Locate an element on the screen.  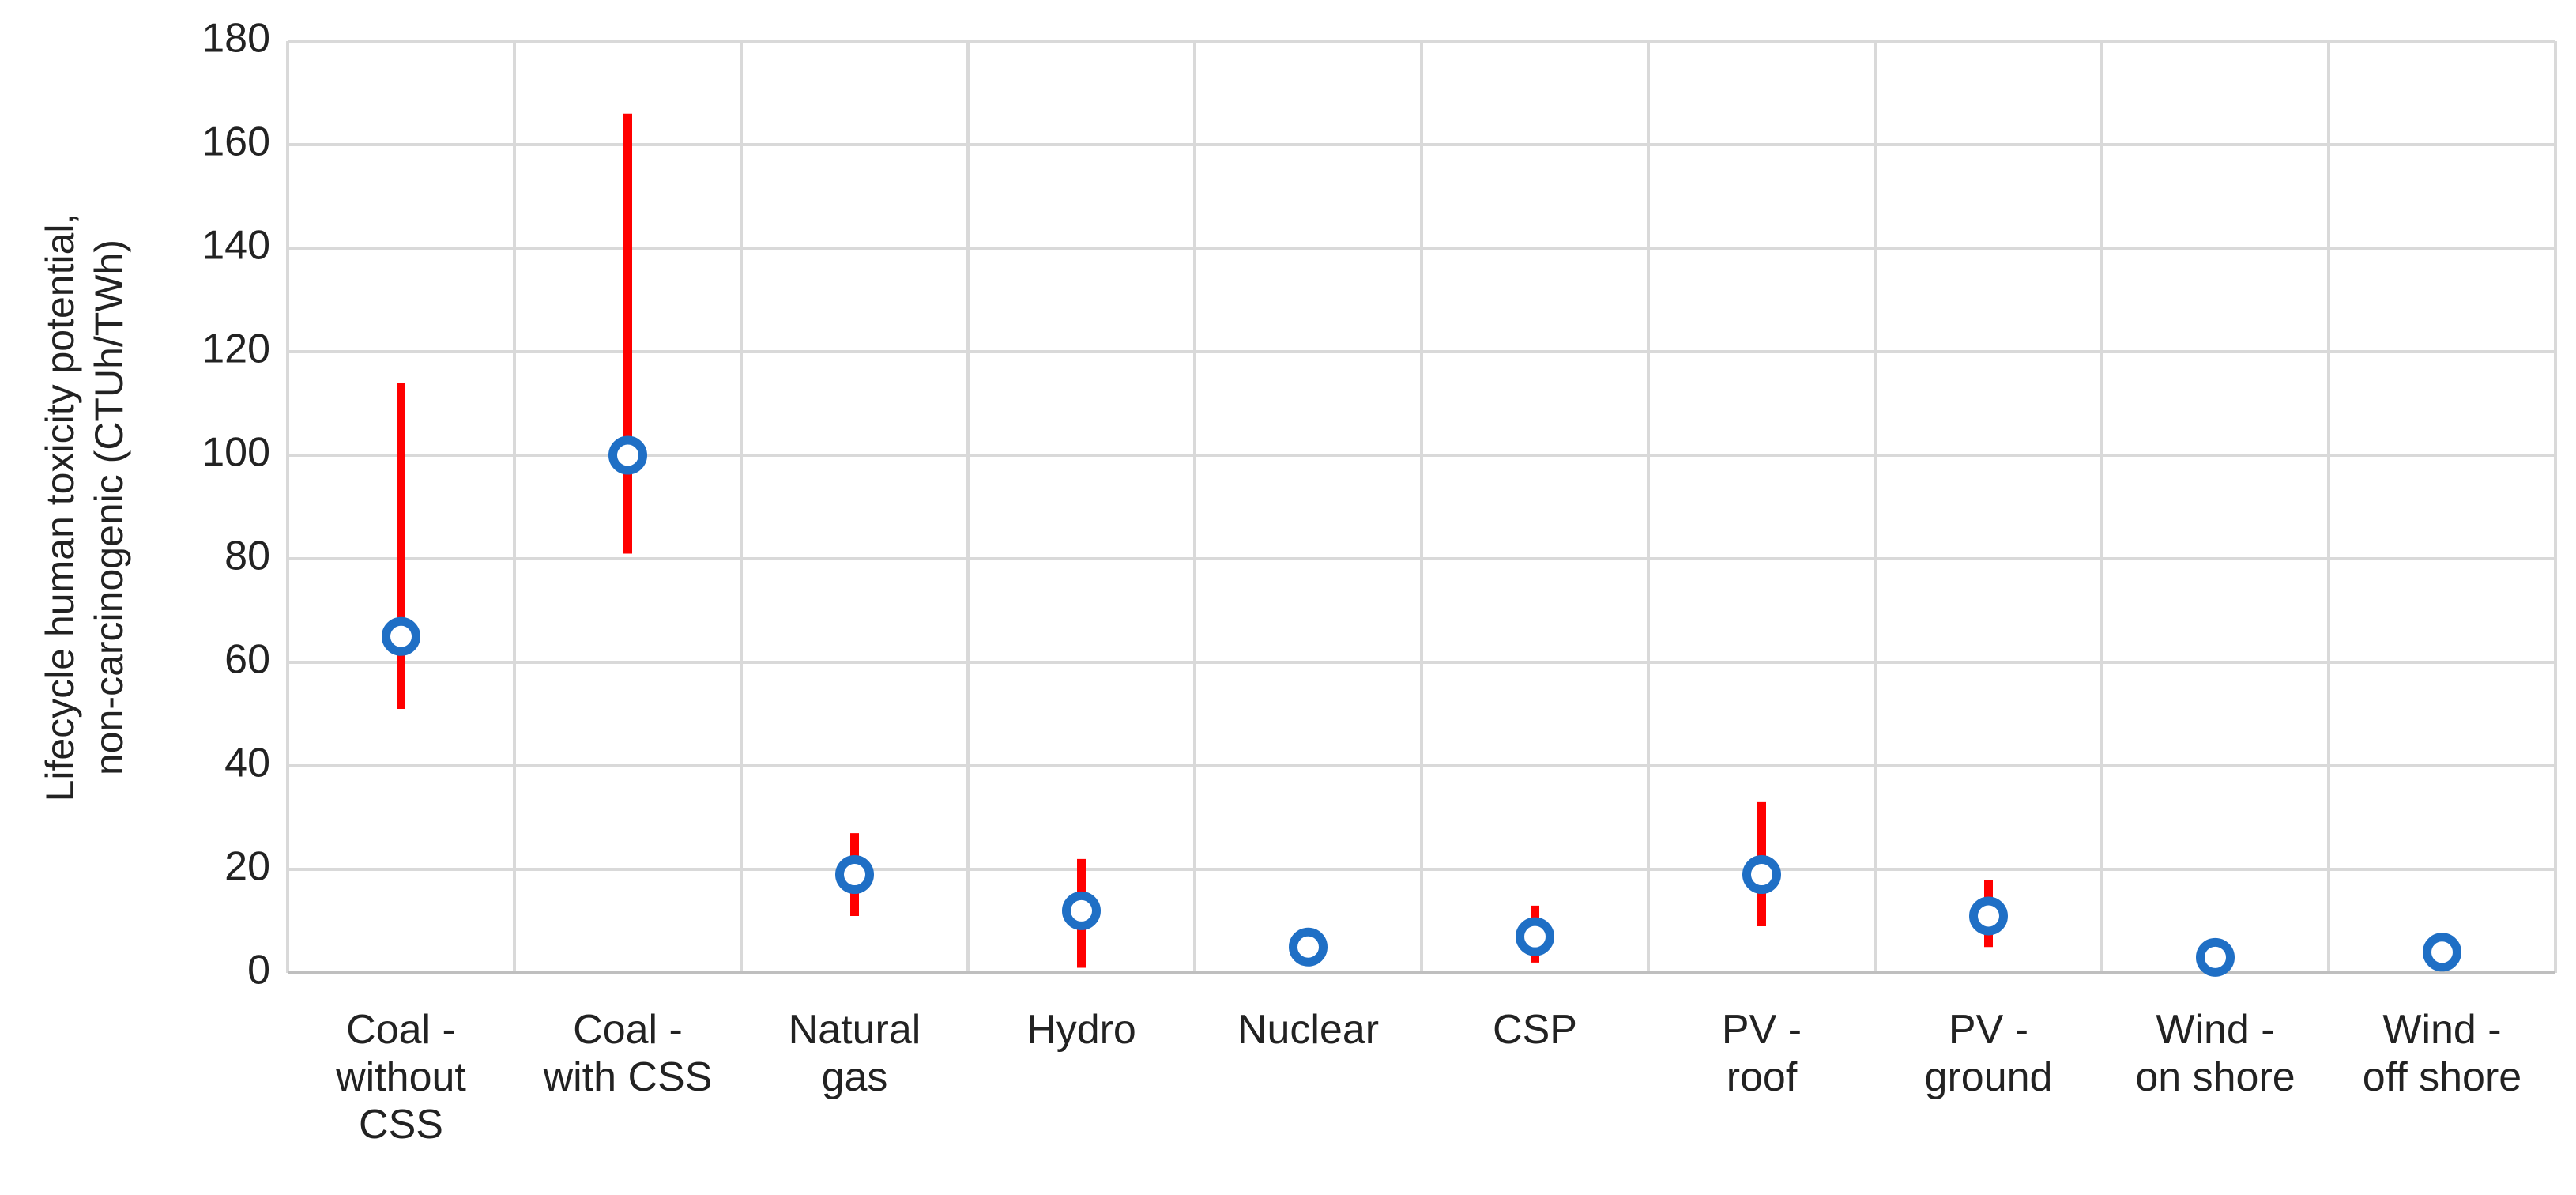
y-tick-label: 120 is located at coordinates (235, 349).